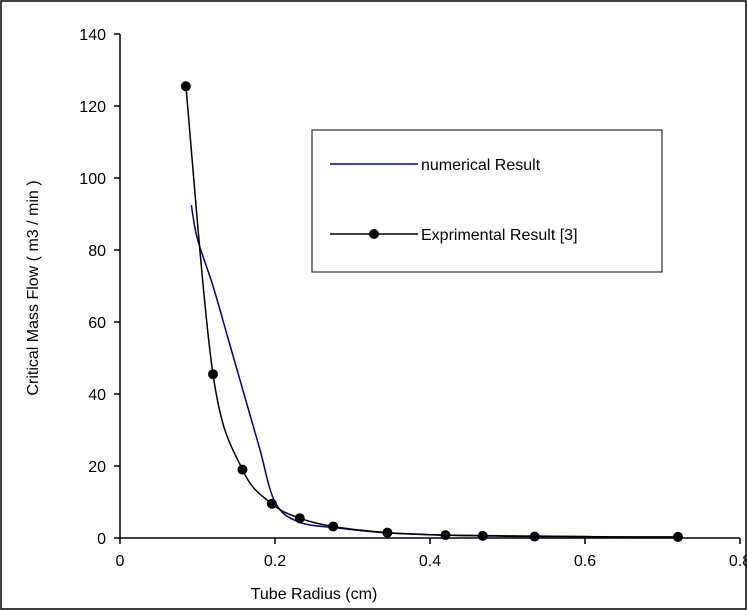  What do you see at coordinates (97, 251) in the screenshot?
I see `y-tick-label: 80` at bounding box center [97, 251].